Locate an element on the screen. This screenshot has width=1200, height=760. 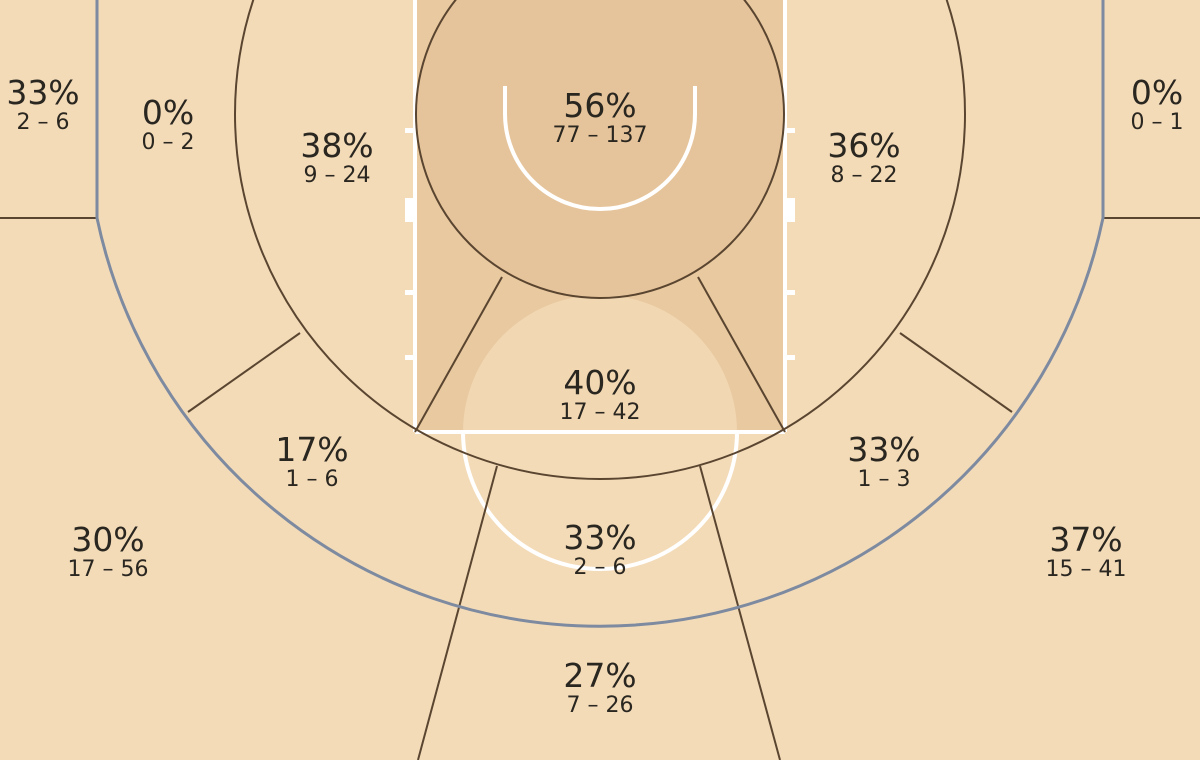
zone-inner-circle is located at coordinates (600, 149).